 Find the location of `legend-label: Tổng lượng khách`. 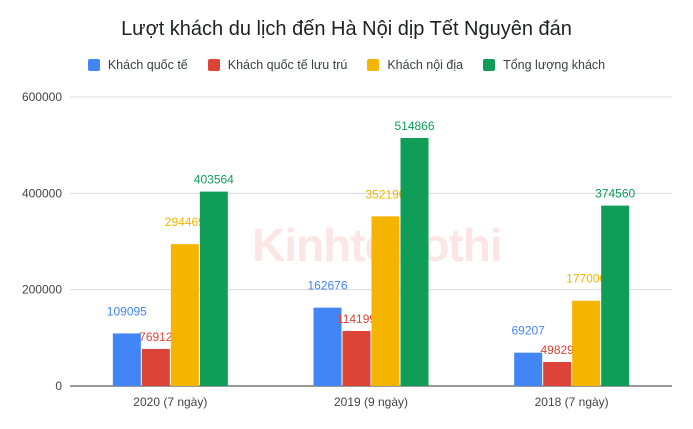

legend-label: Tổng lượng khách is located at coordinates (554, 65).